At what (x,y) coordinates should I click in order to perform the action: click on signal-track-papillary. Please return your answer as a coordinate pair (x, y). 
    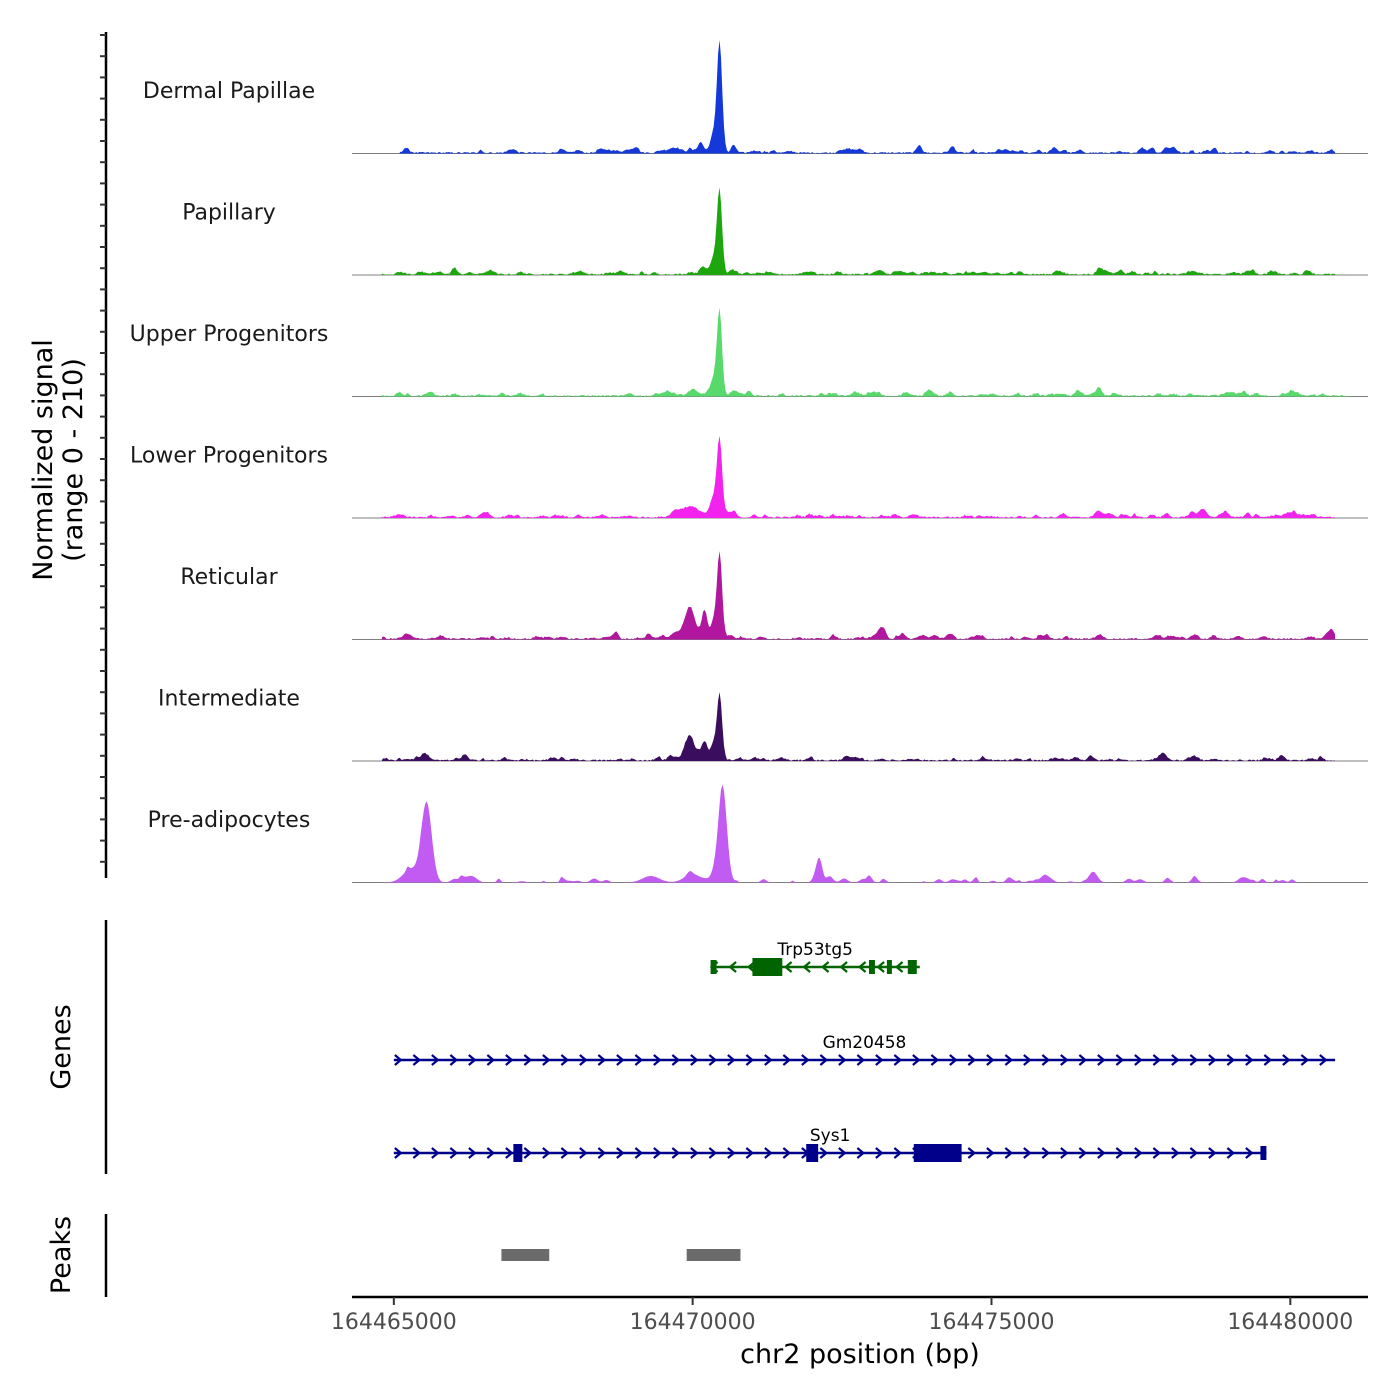
    Looking at the image, I should click on (860, 231).